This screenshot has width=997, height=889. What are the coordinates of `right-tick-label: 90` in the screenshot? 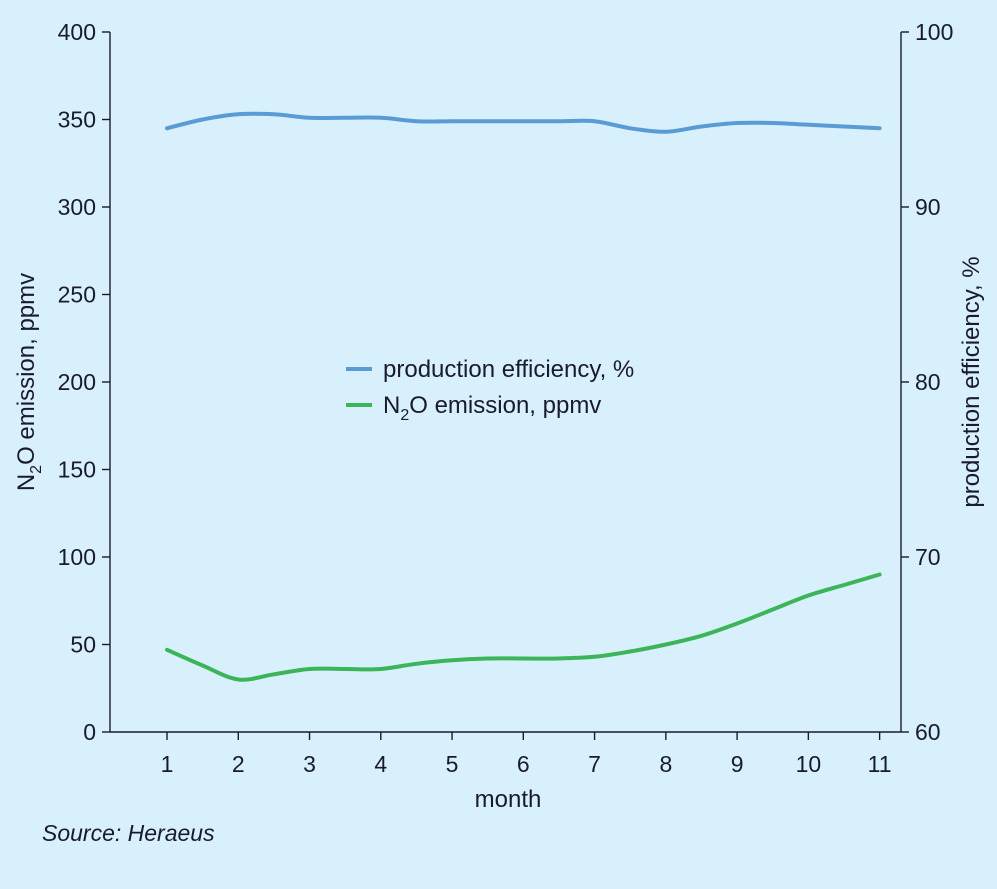 It's located at (928, 207).